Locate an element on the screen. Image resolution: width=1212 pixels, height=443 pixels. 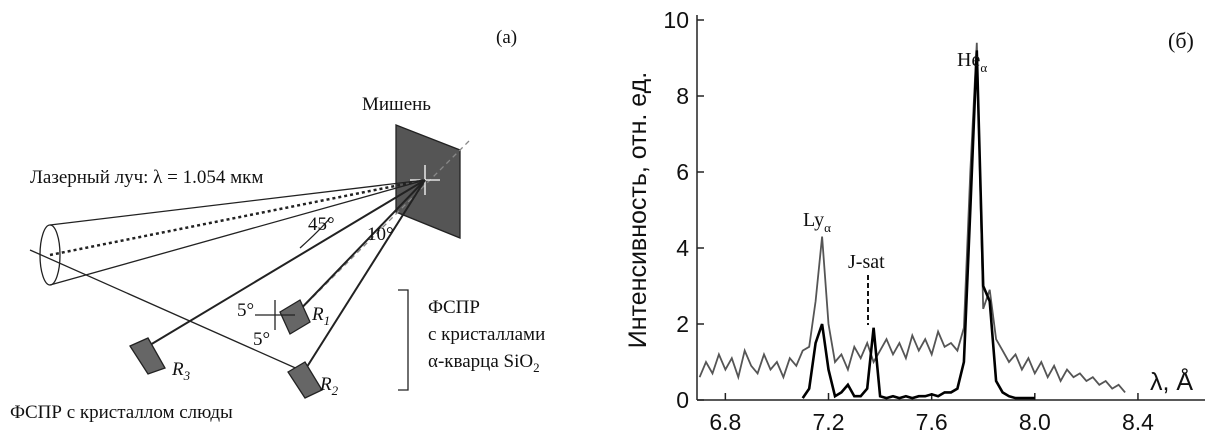
panel-label: (б) is located at coordinates (1181, 40).